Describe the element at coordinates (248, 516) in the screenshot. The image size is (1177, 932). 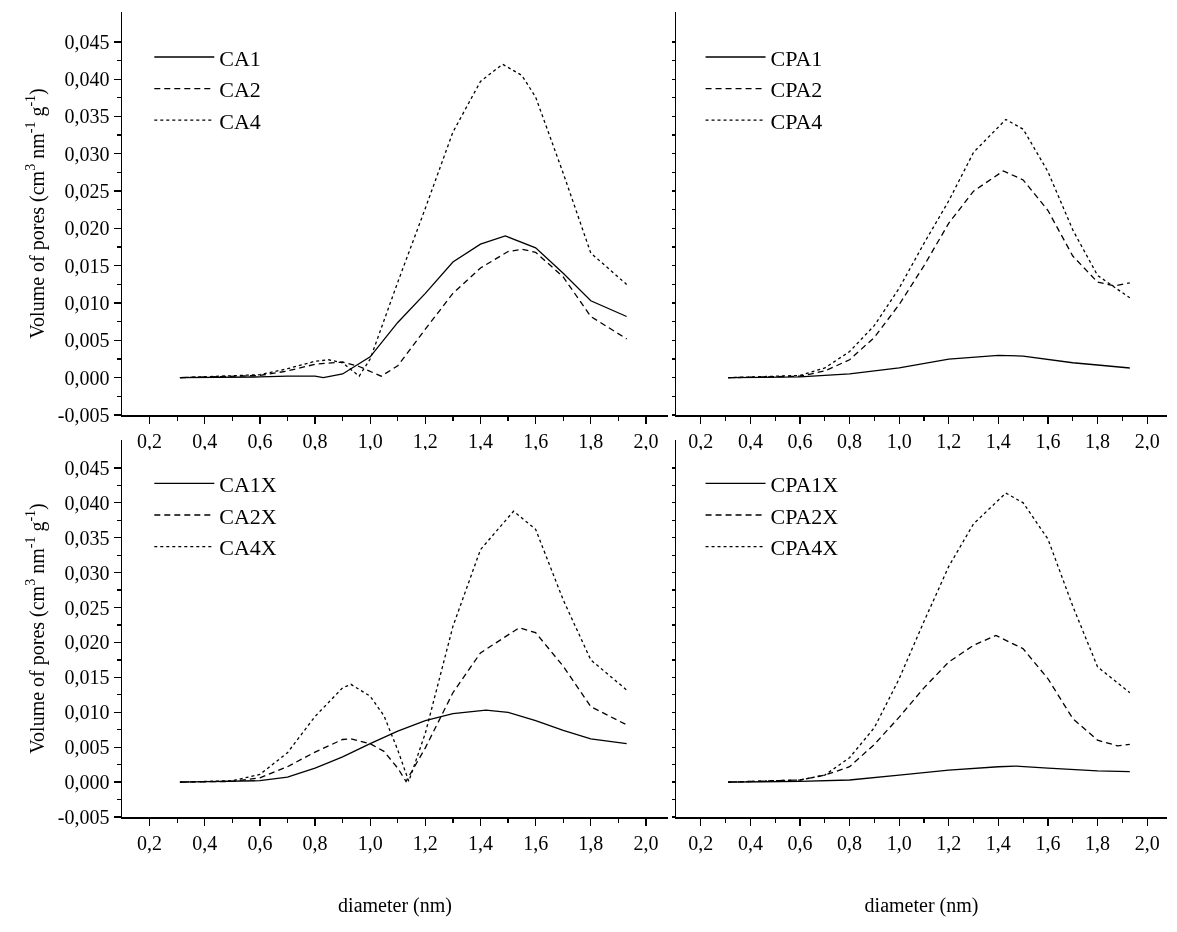
I see `legend-label: CA2X` at that location.